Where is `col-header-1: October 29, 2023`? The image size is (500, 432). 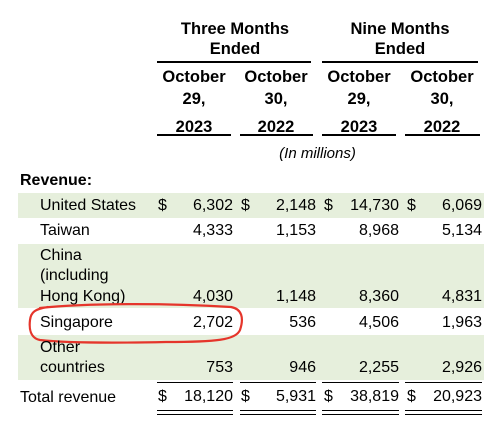 col-header-1: October 29, 2023 is located at coordinates (194, 102).